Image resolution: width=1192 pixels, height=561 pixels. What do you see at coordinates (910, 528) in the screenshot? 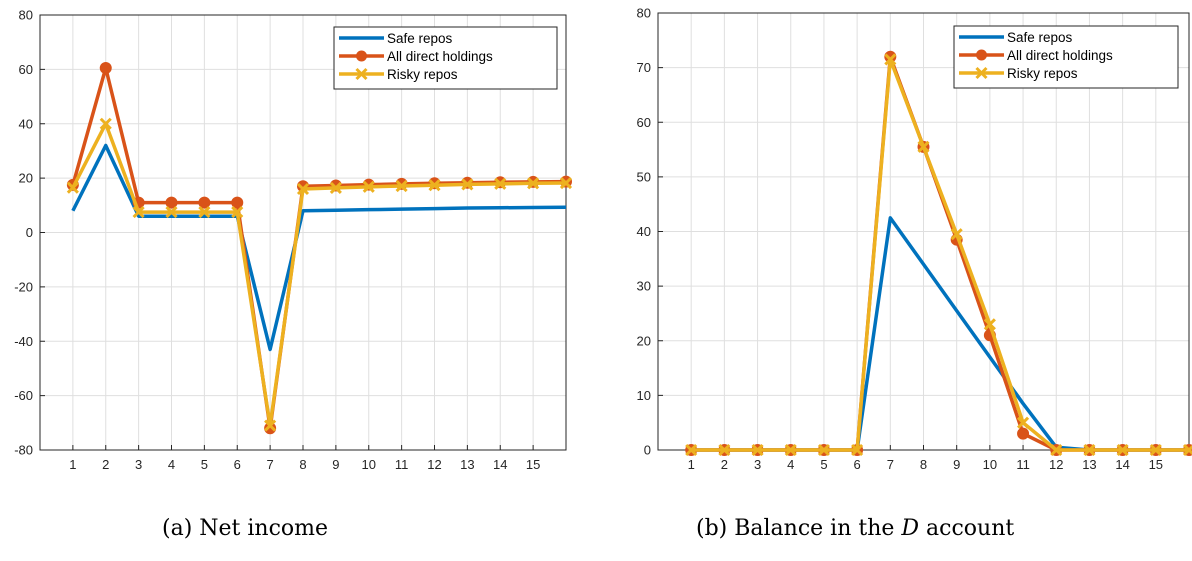
I see `caption-b-variable: D` at bounding box center [910, 528].